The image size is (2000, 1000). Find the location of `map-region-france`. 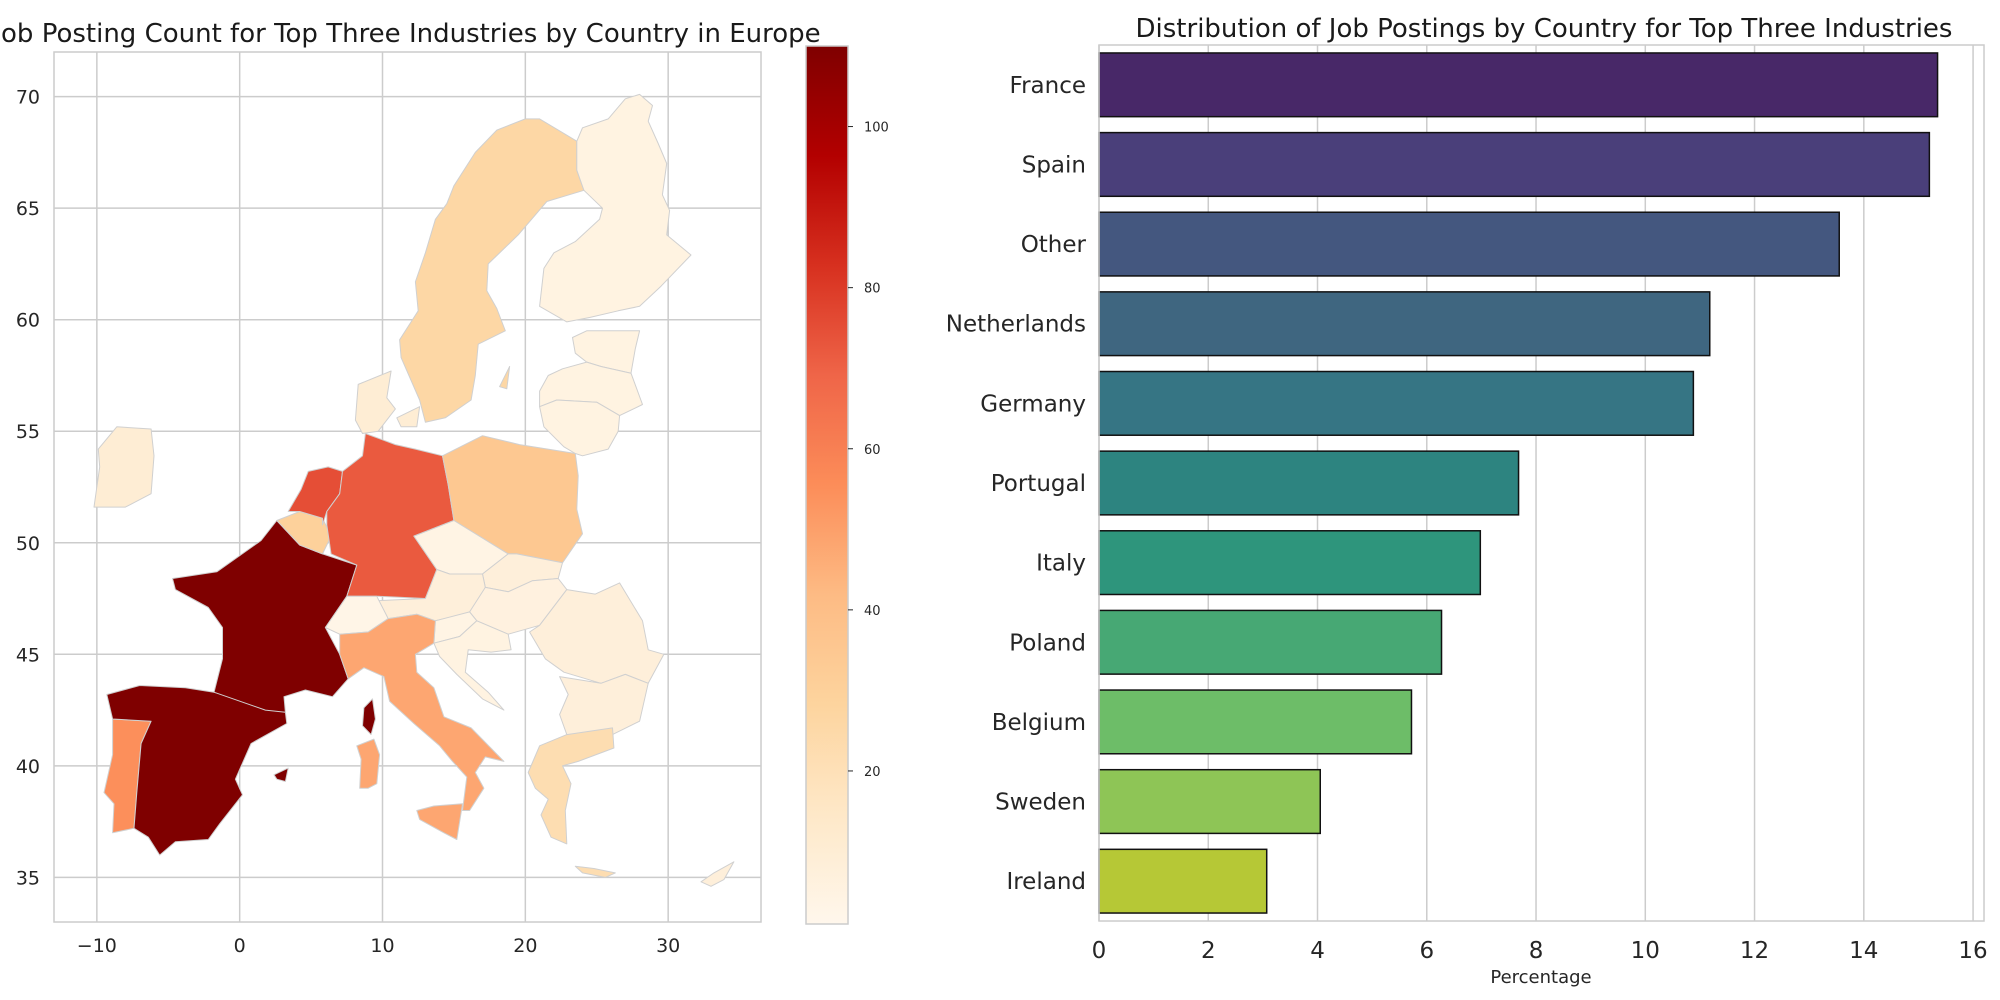

map-region-france is located at coordinates (265, 616).